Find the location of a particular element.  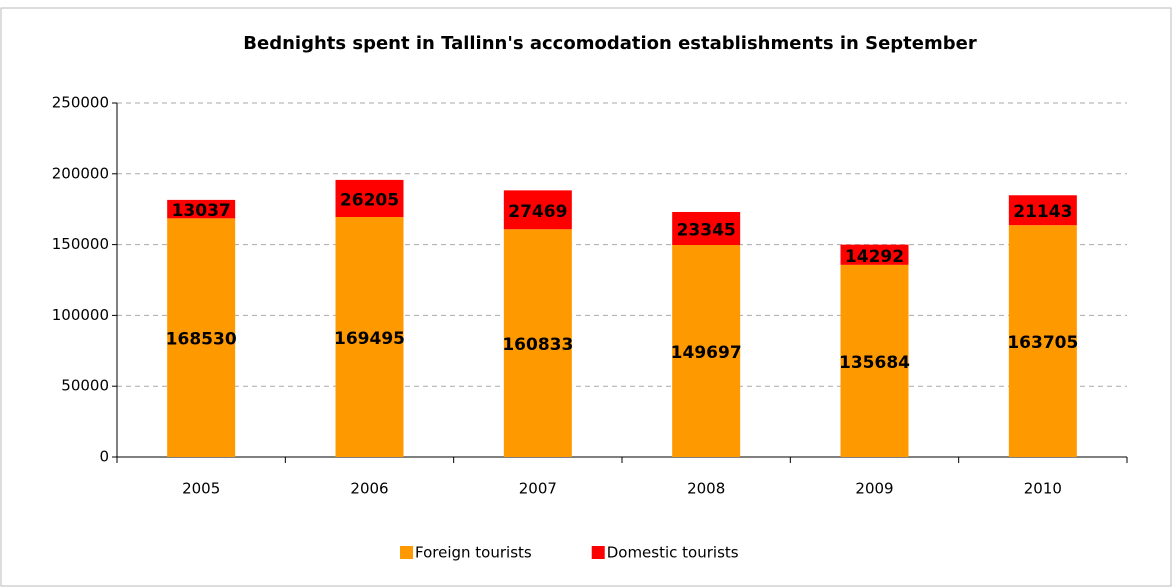

data-label: 163705 is located at coordinates (1042, 343).